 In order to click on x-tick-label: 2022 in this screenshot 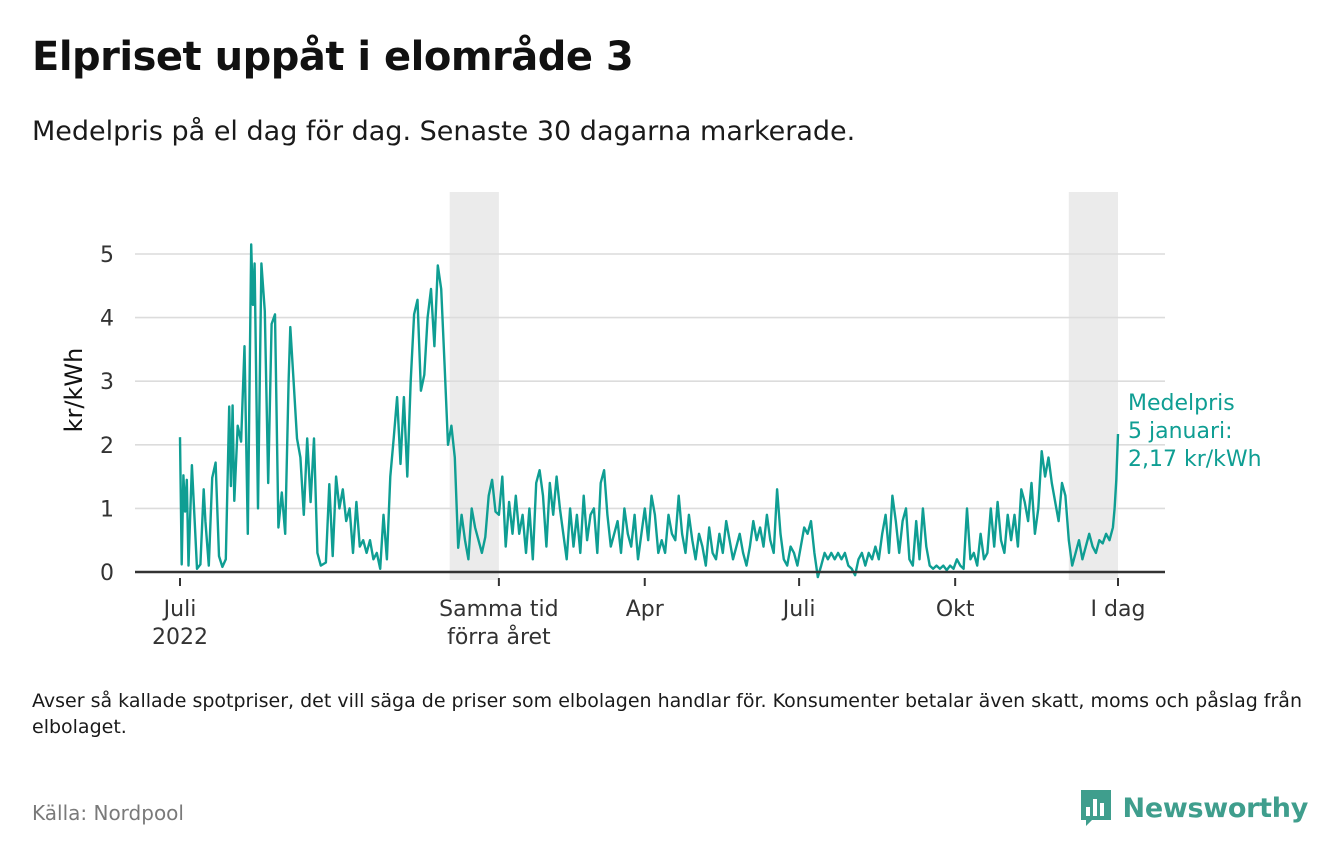, I will do `click(180, 637)`.